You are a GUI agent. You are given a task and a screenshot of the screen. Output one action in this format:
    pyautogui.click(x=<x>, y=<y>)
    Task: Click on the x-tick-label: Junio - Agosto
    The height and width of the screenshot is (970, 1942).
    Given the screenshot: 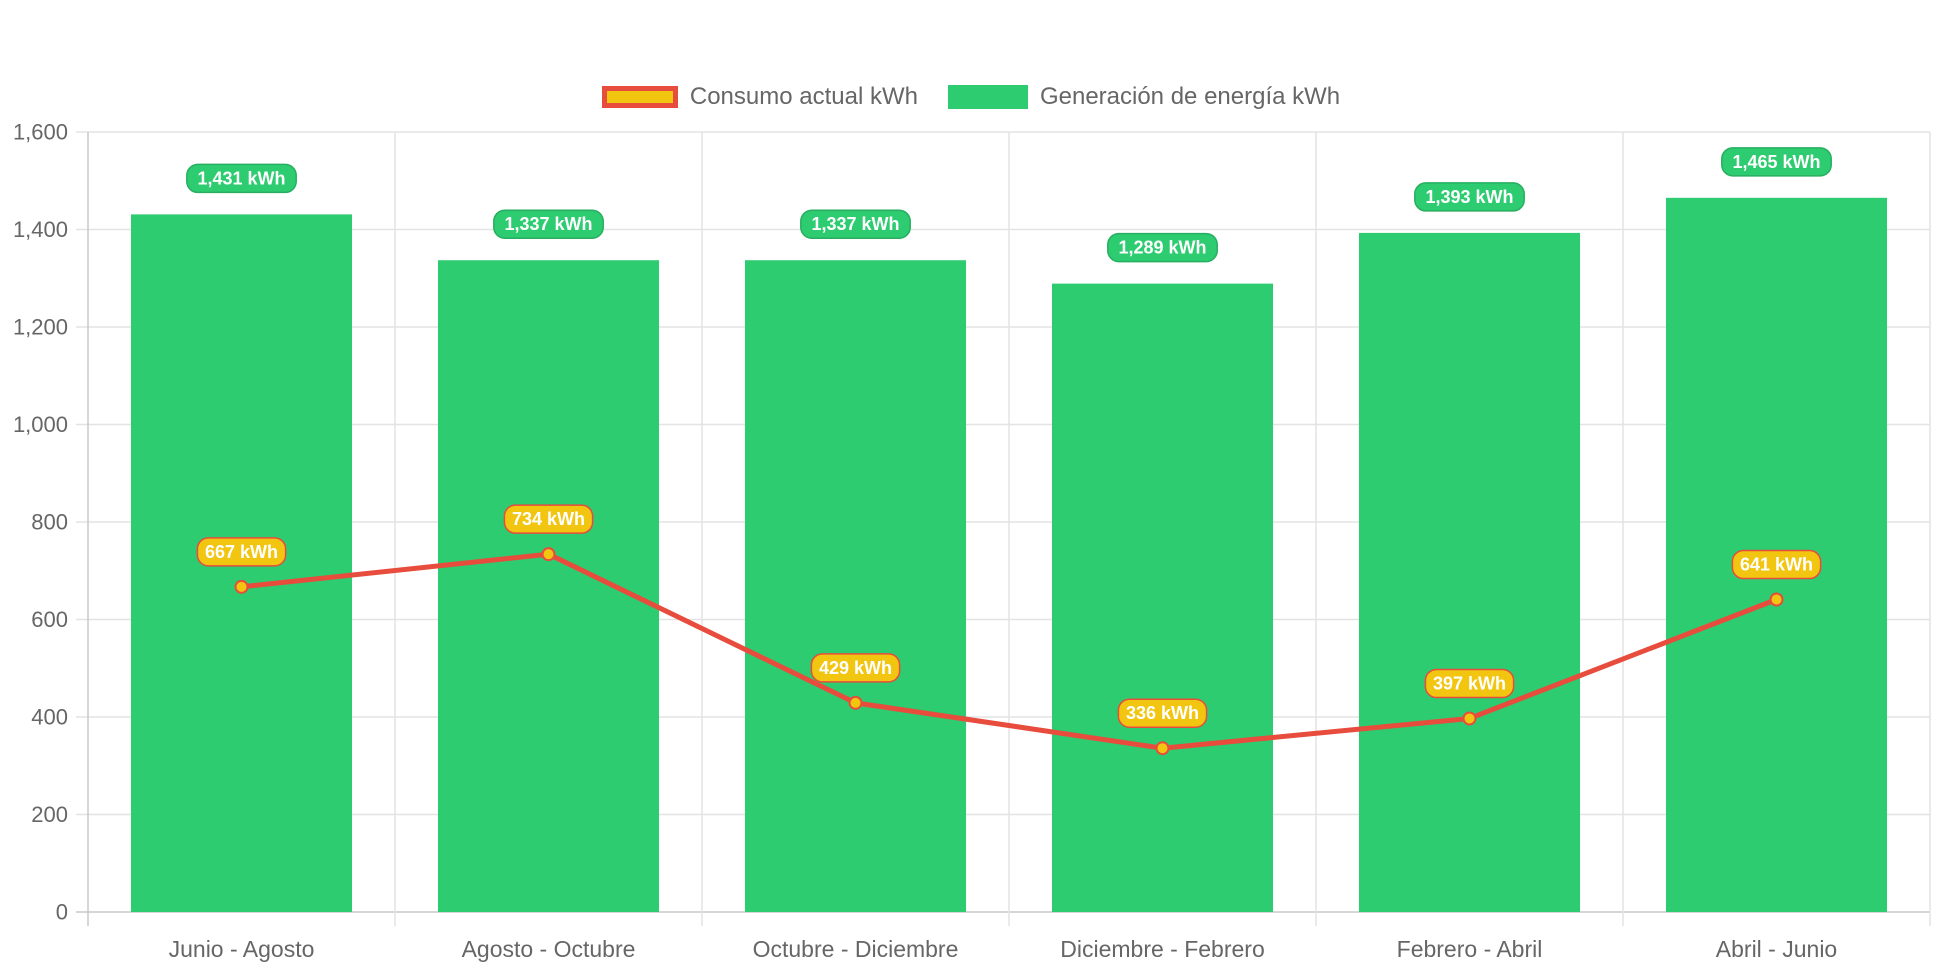 What is the action you would take?
    pyautogui.click(x=242, y=949)
    